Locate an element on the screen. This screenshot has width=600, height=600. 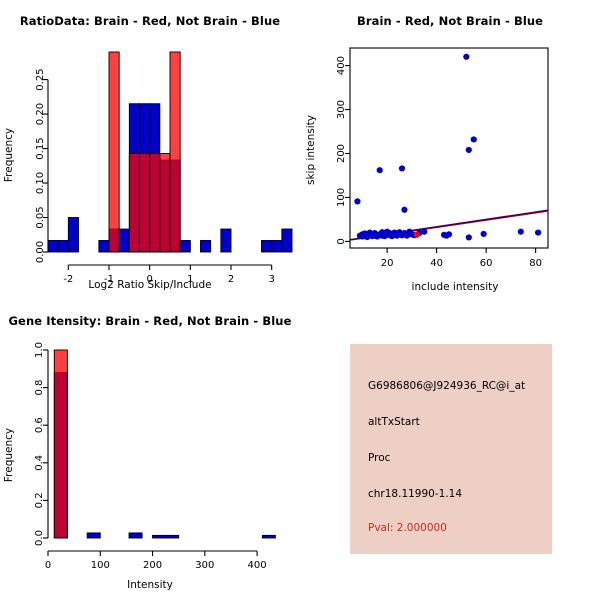
scatter-plot-frame is located at coordinates (449, 148).